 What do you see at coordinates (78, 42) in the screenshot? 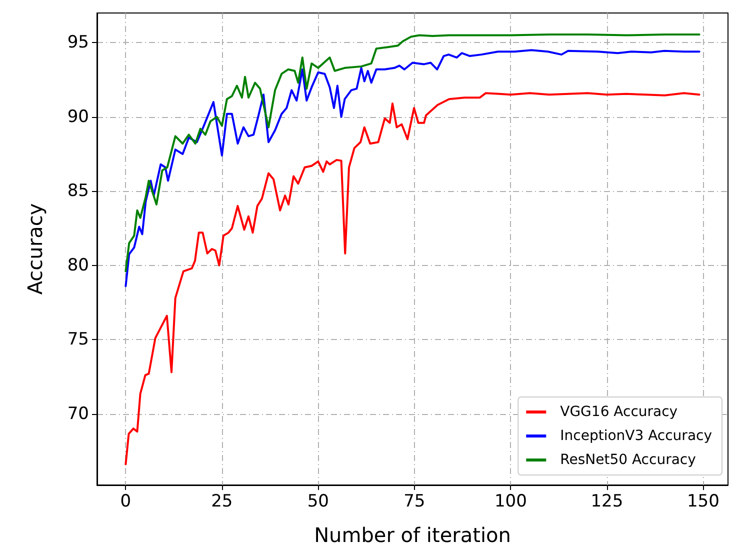
I see `y-tick-label: 95` at bounding box center [78, 42].